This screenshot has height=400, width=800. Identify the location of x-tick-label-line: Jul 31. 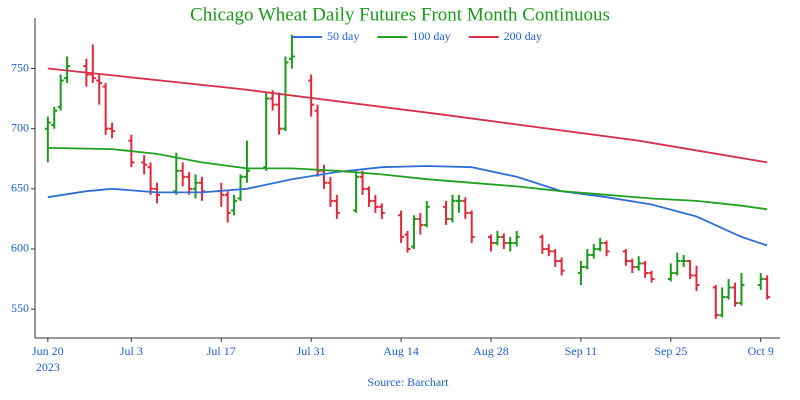
(311, 351).